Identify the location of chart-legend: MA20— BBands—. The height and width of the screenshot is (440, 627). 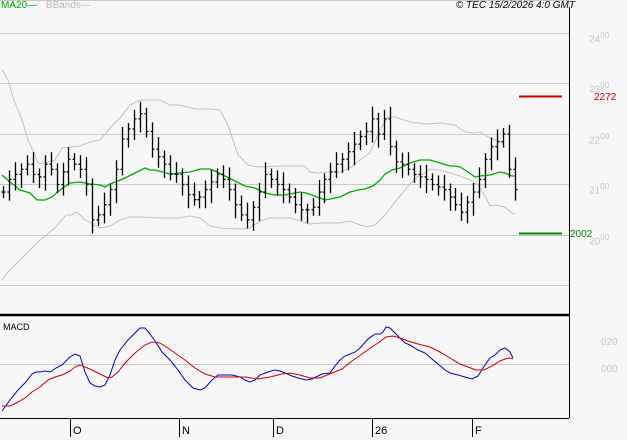
(46, 5).